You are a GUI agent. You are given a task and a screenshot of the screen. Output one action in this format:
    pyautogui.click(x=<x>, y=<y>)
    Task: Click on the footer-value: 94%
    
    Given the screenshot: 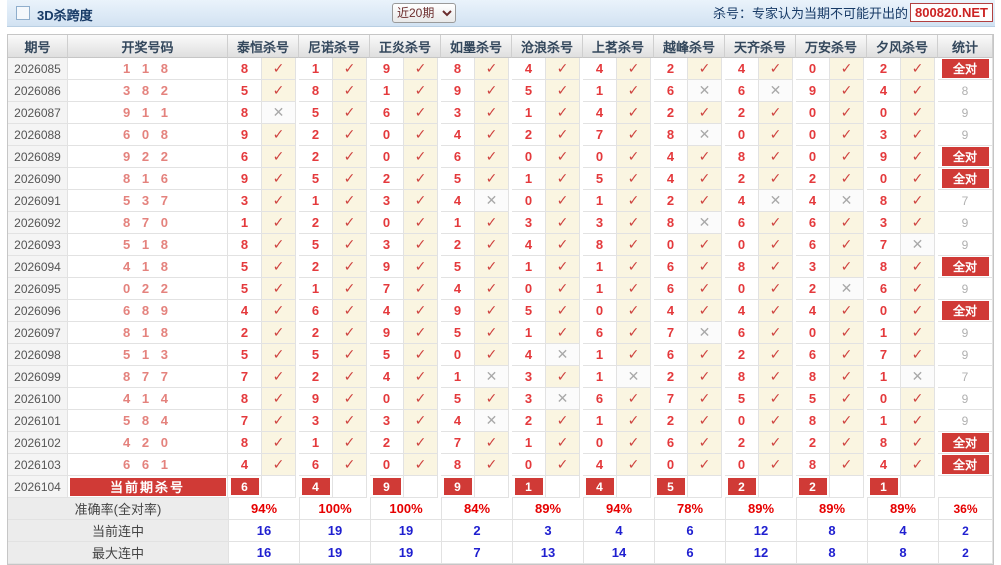 What is the action you would take?
    pyautogui.click(x=264, y=509)
    